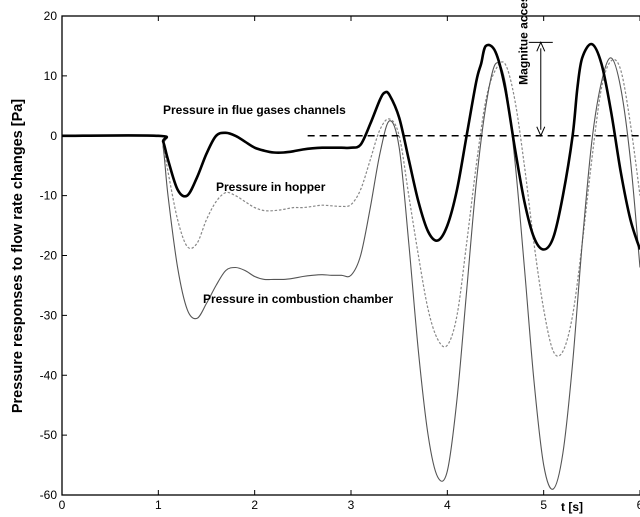  What do you see at coordinates (254, 505) in the screenshot?
I see `x-tick-label: 2` at bounding box center [254, 505].